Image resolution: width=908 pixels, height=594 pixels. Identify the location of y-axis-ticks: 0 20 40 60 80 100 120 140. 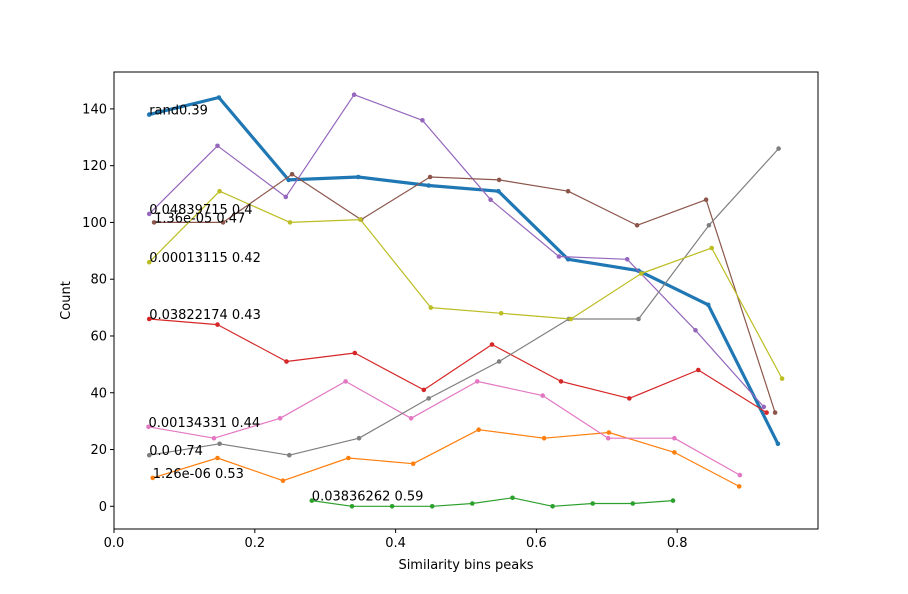
(98, 308).